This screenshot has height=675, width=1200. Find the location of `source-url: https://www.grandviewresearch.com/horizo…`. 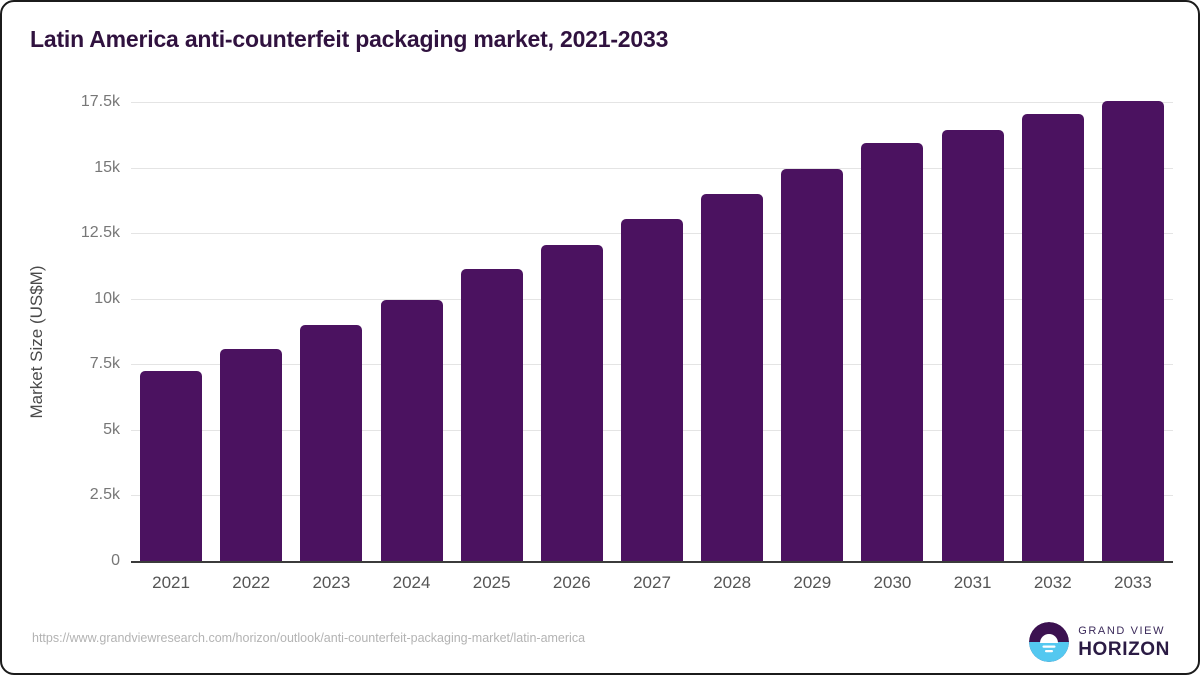

source-url: https://www.grandviewresearch.com/horizo… is located at coordinates (309, 638).